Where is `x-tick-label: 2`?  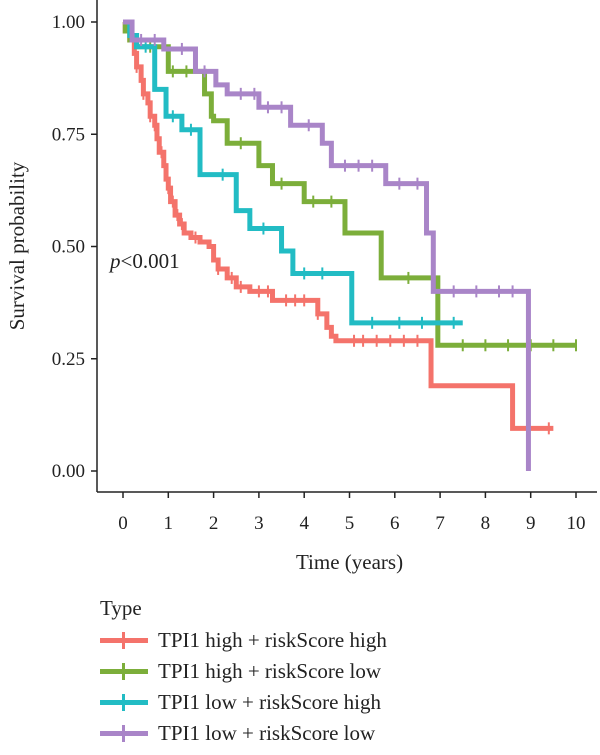 x-tick-label: 2 is located at coordinates (214, 523).